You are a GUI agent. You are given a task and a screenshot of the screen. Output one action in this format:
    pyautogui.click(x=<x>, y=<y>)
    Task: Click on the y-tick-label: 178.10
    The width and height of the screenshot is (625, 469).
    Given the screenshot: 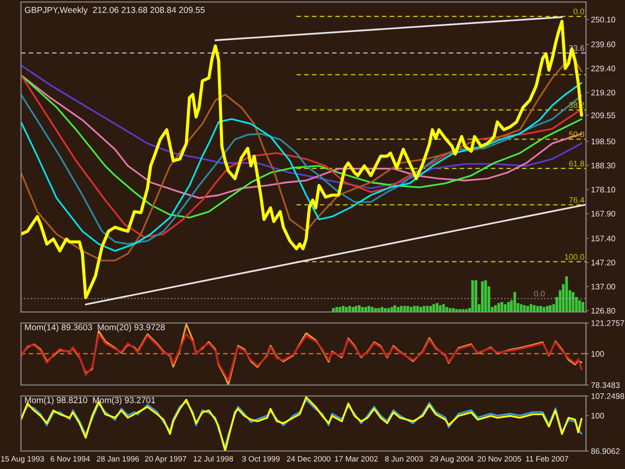 What is the action you would take?
    pyautogui.click(x=603, y=189)
    